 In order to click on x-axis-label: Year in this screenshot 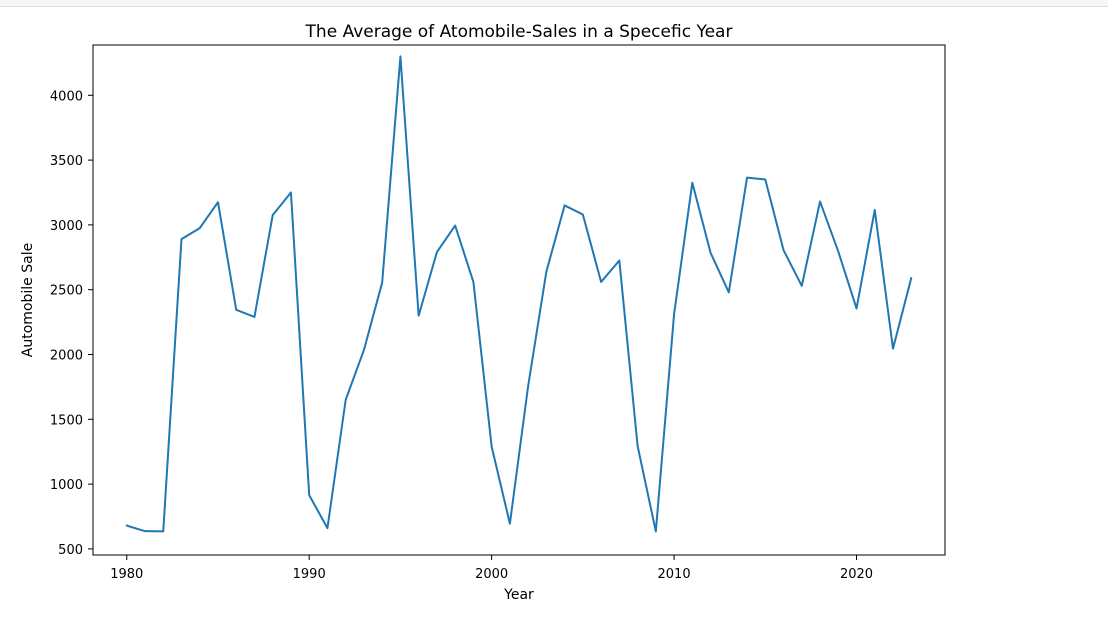, I will do `click(518, 595)`.